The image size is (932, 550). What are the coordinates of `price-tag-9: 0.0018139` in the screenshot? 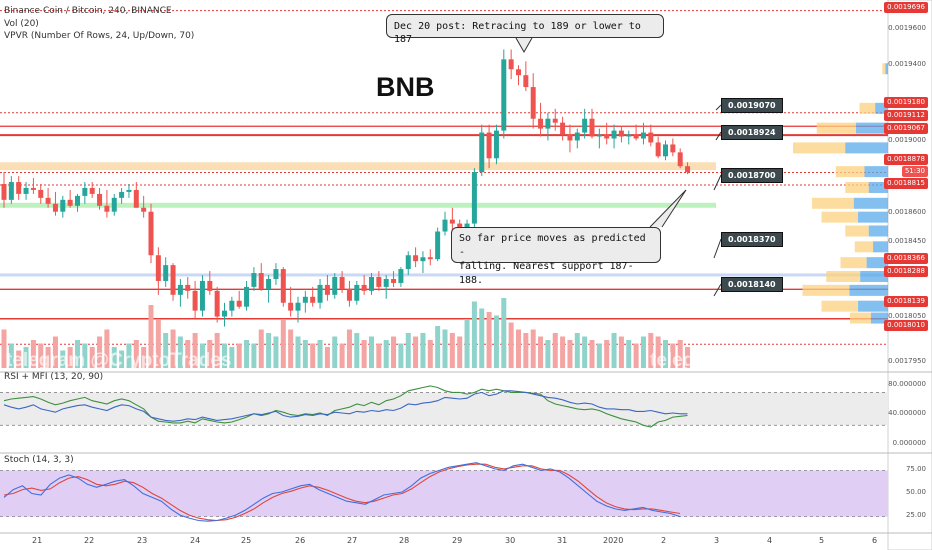 It's located at (906, 301).